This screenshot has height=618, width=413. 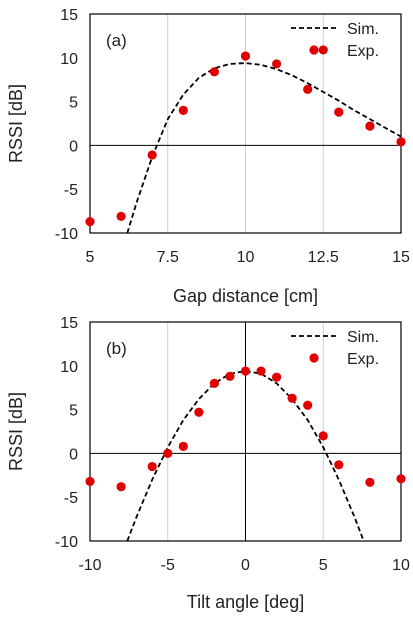 I want to click on x-tick-label: 7.5, so click(x=168, y=257).